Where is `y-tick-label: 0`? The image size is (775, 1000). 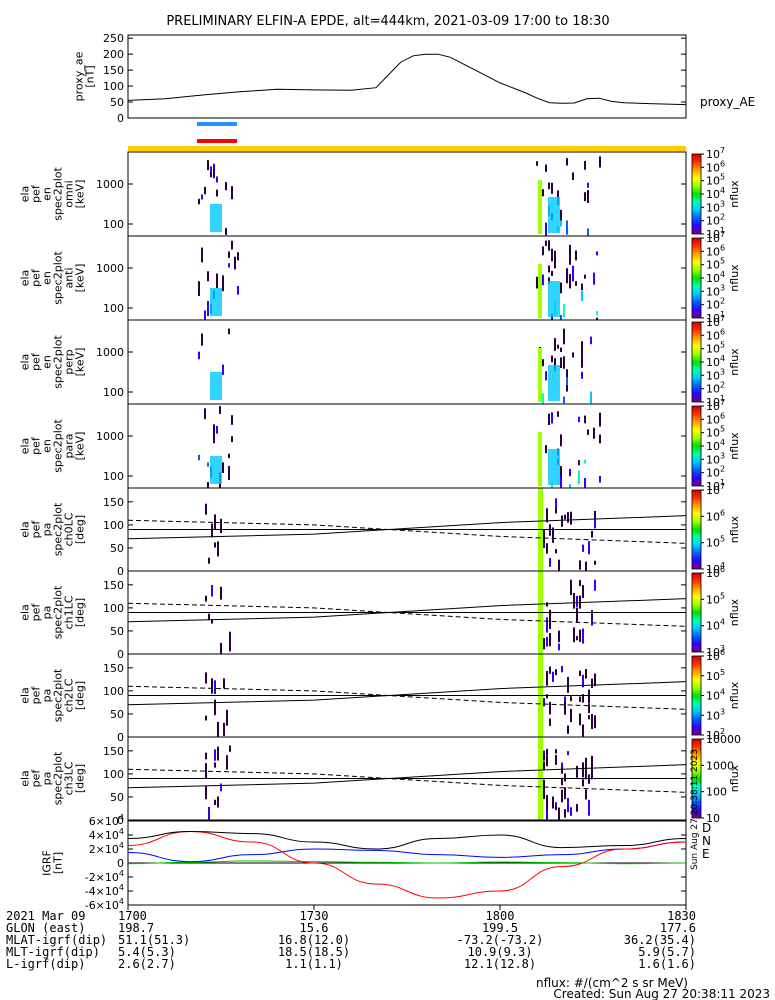
y-tick-label: 0 is located at coordinates (120, 863).